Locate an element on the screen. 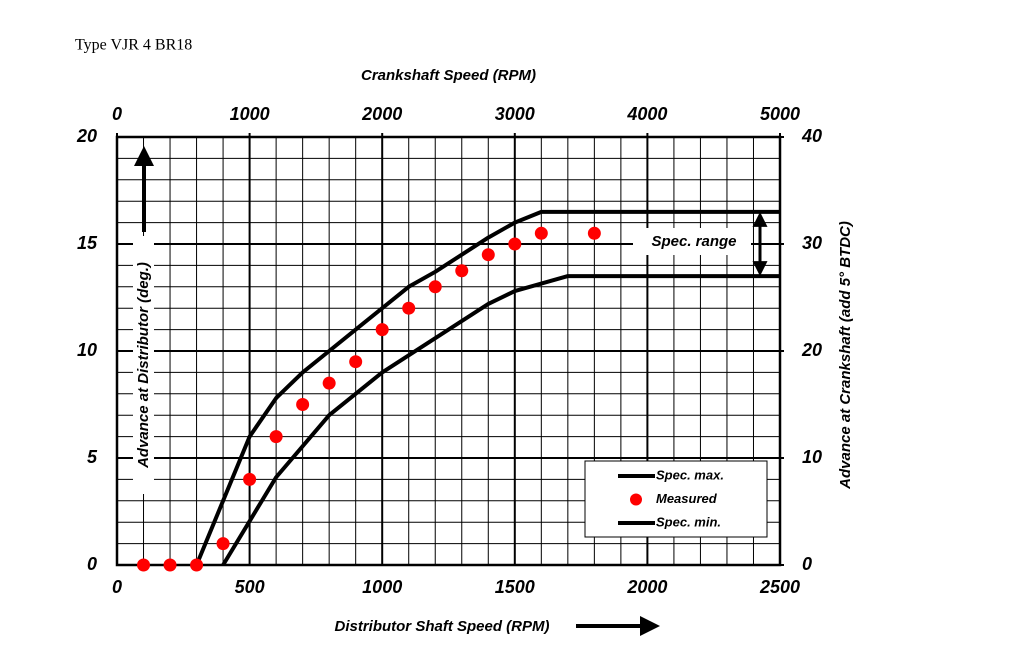  legend-label: Spec. min. is located at coordinates (688, 521).